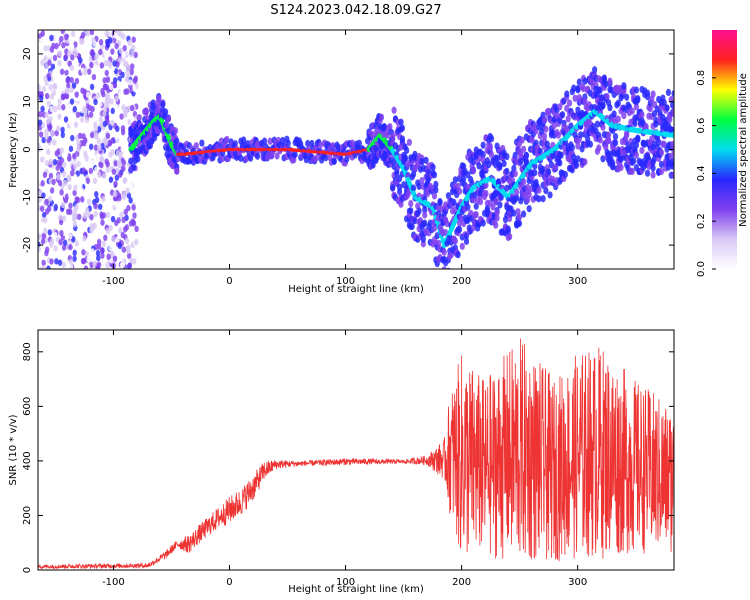 The image size is (750, 600). I want to click on y-tick-label: 400, so click(27, 460).